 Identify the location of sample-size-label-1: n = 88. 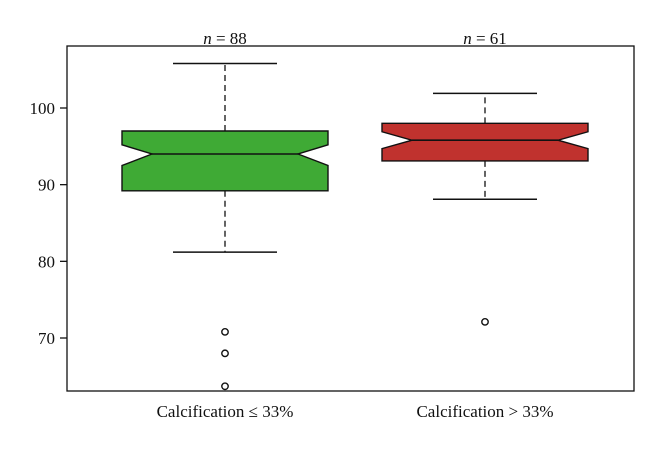
(225, 38).